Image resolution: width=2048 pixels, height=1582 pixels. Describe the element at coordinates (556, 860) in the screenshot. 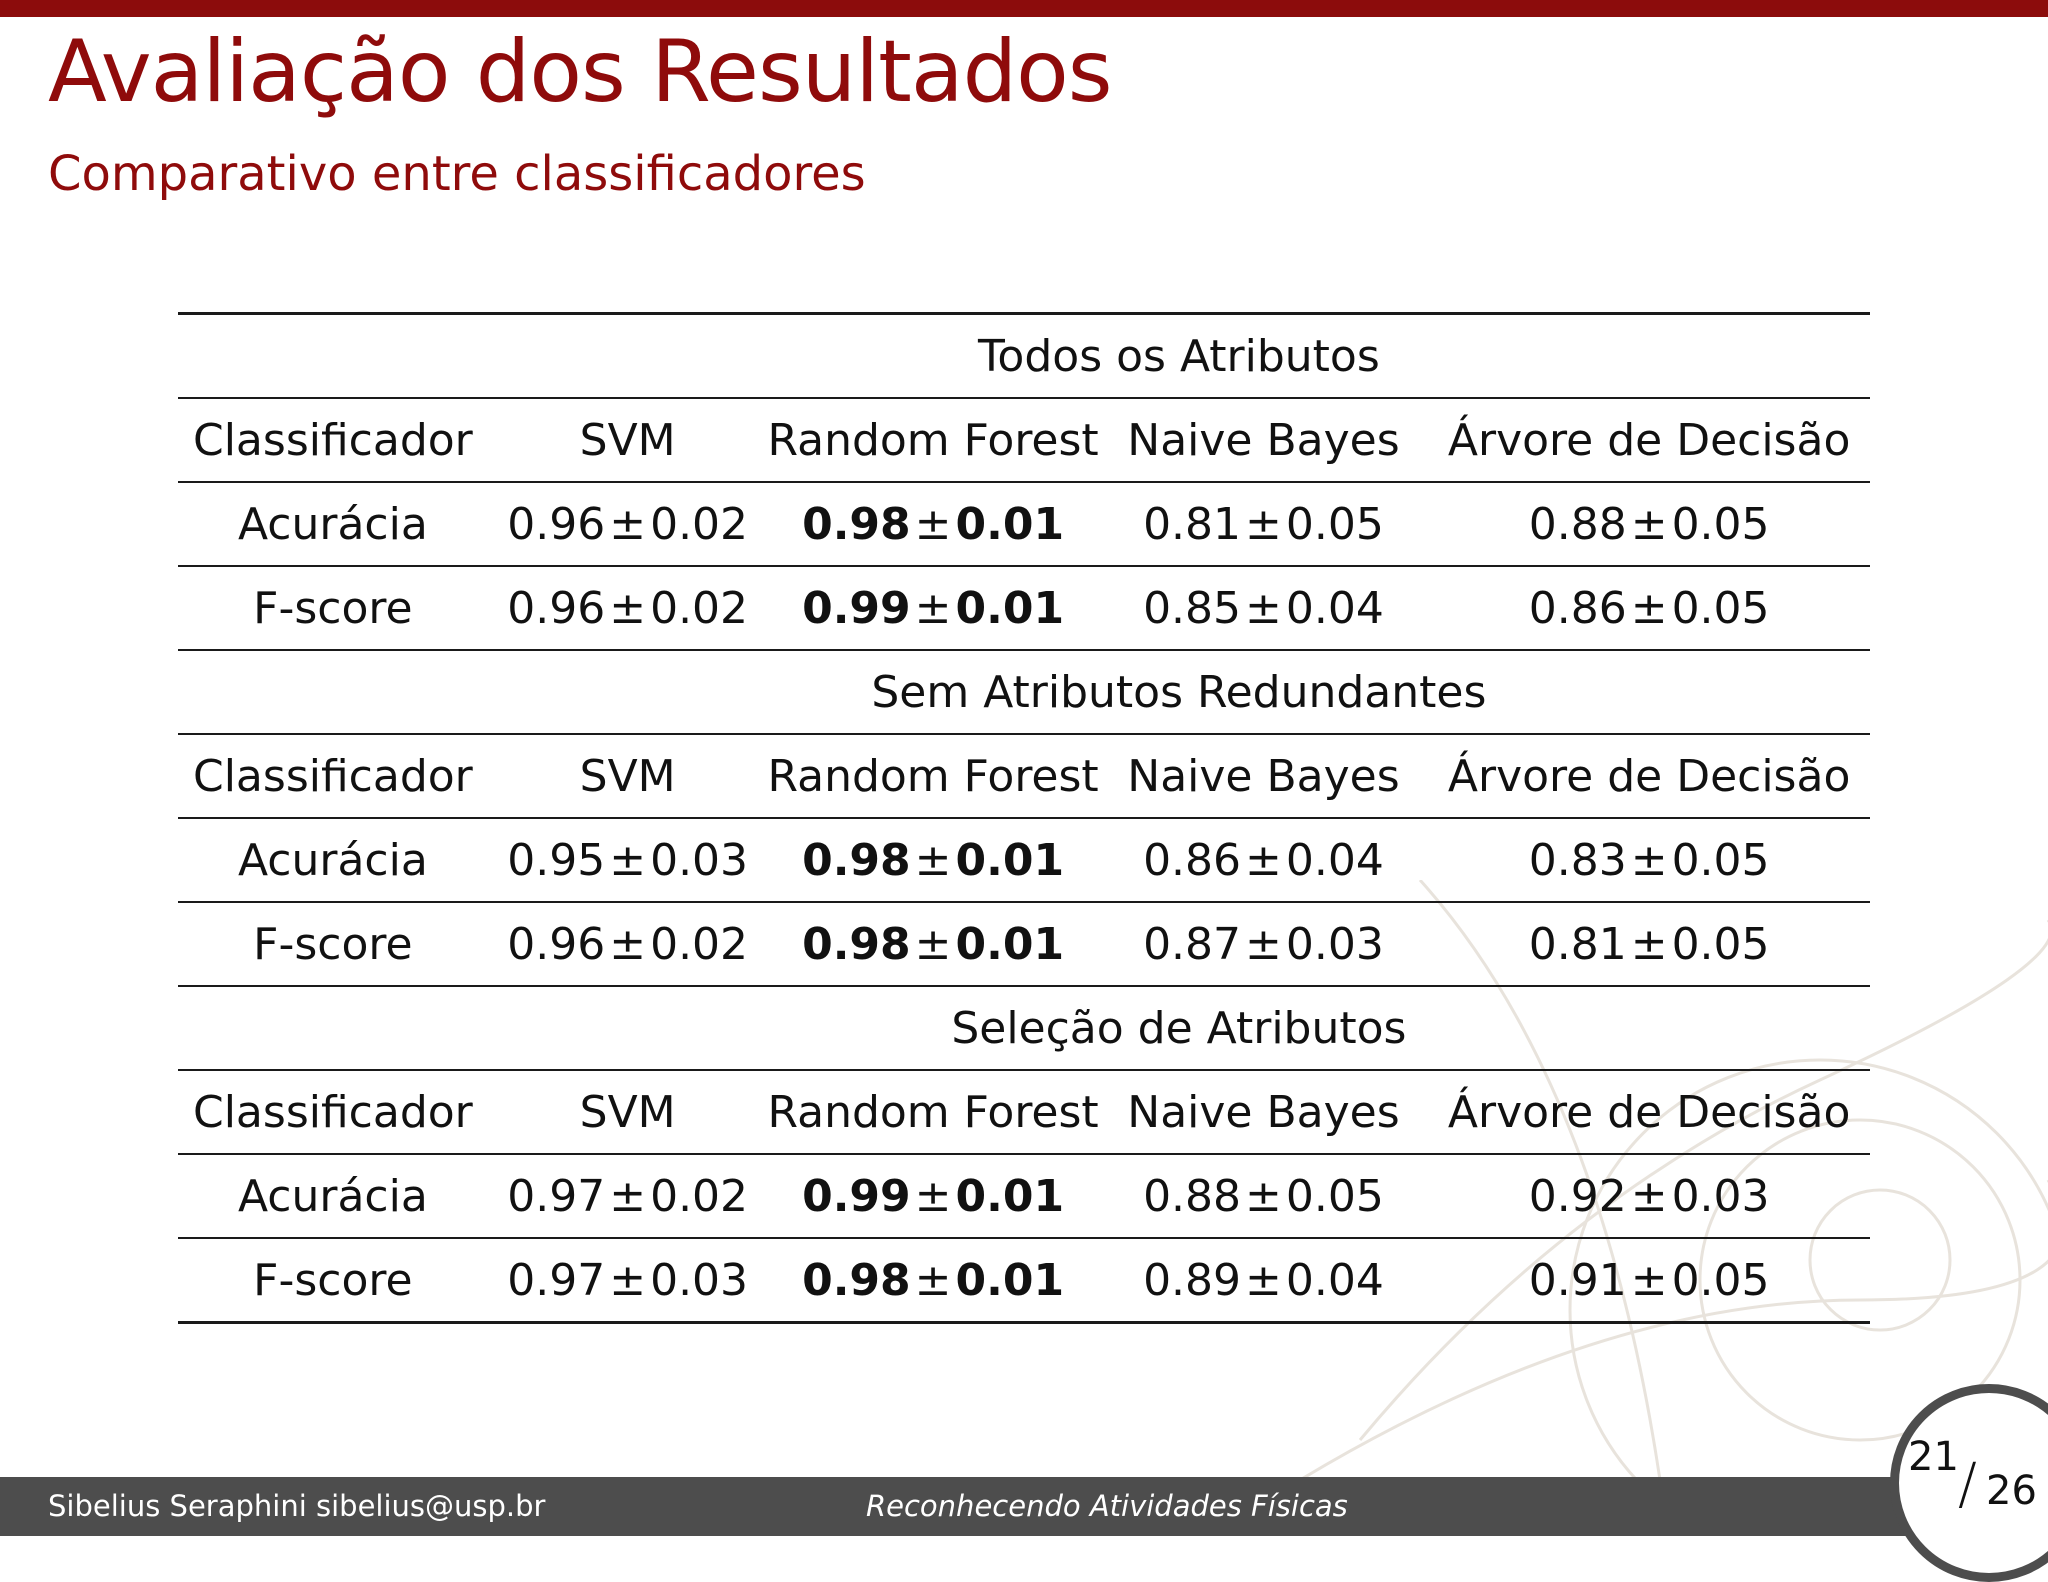

I see `metric-mean: 0.95` at that location.